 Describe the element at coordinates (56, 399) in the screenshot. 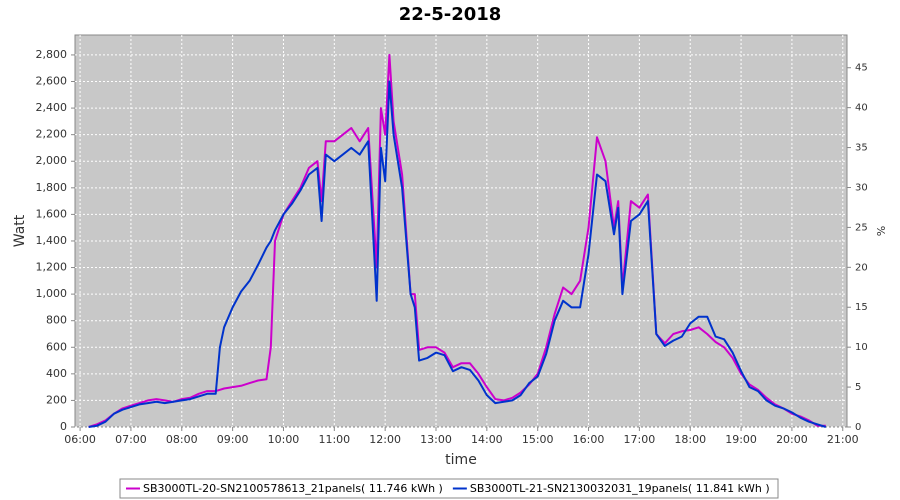

I see `y-tick-label: 200` at that location.